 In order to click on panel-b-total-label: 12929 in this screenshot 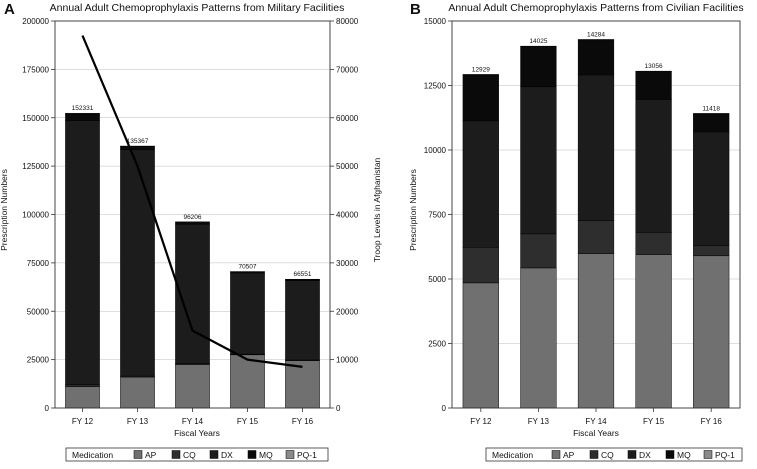, I will do `click(481, 69)`.